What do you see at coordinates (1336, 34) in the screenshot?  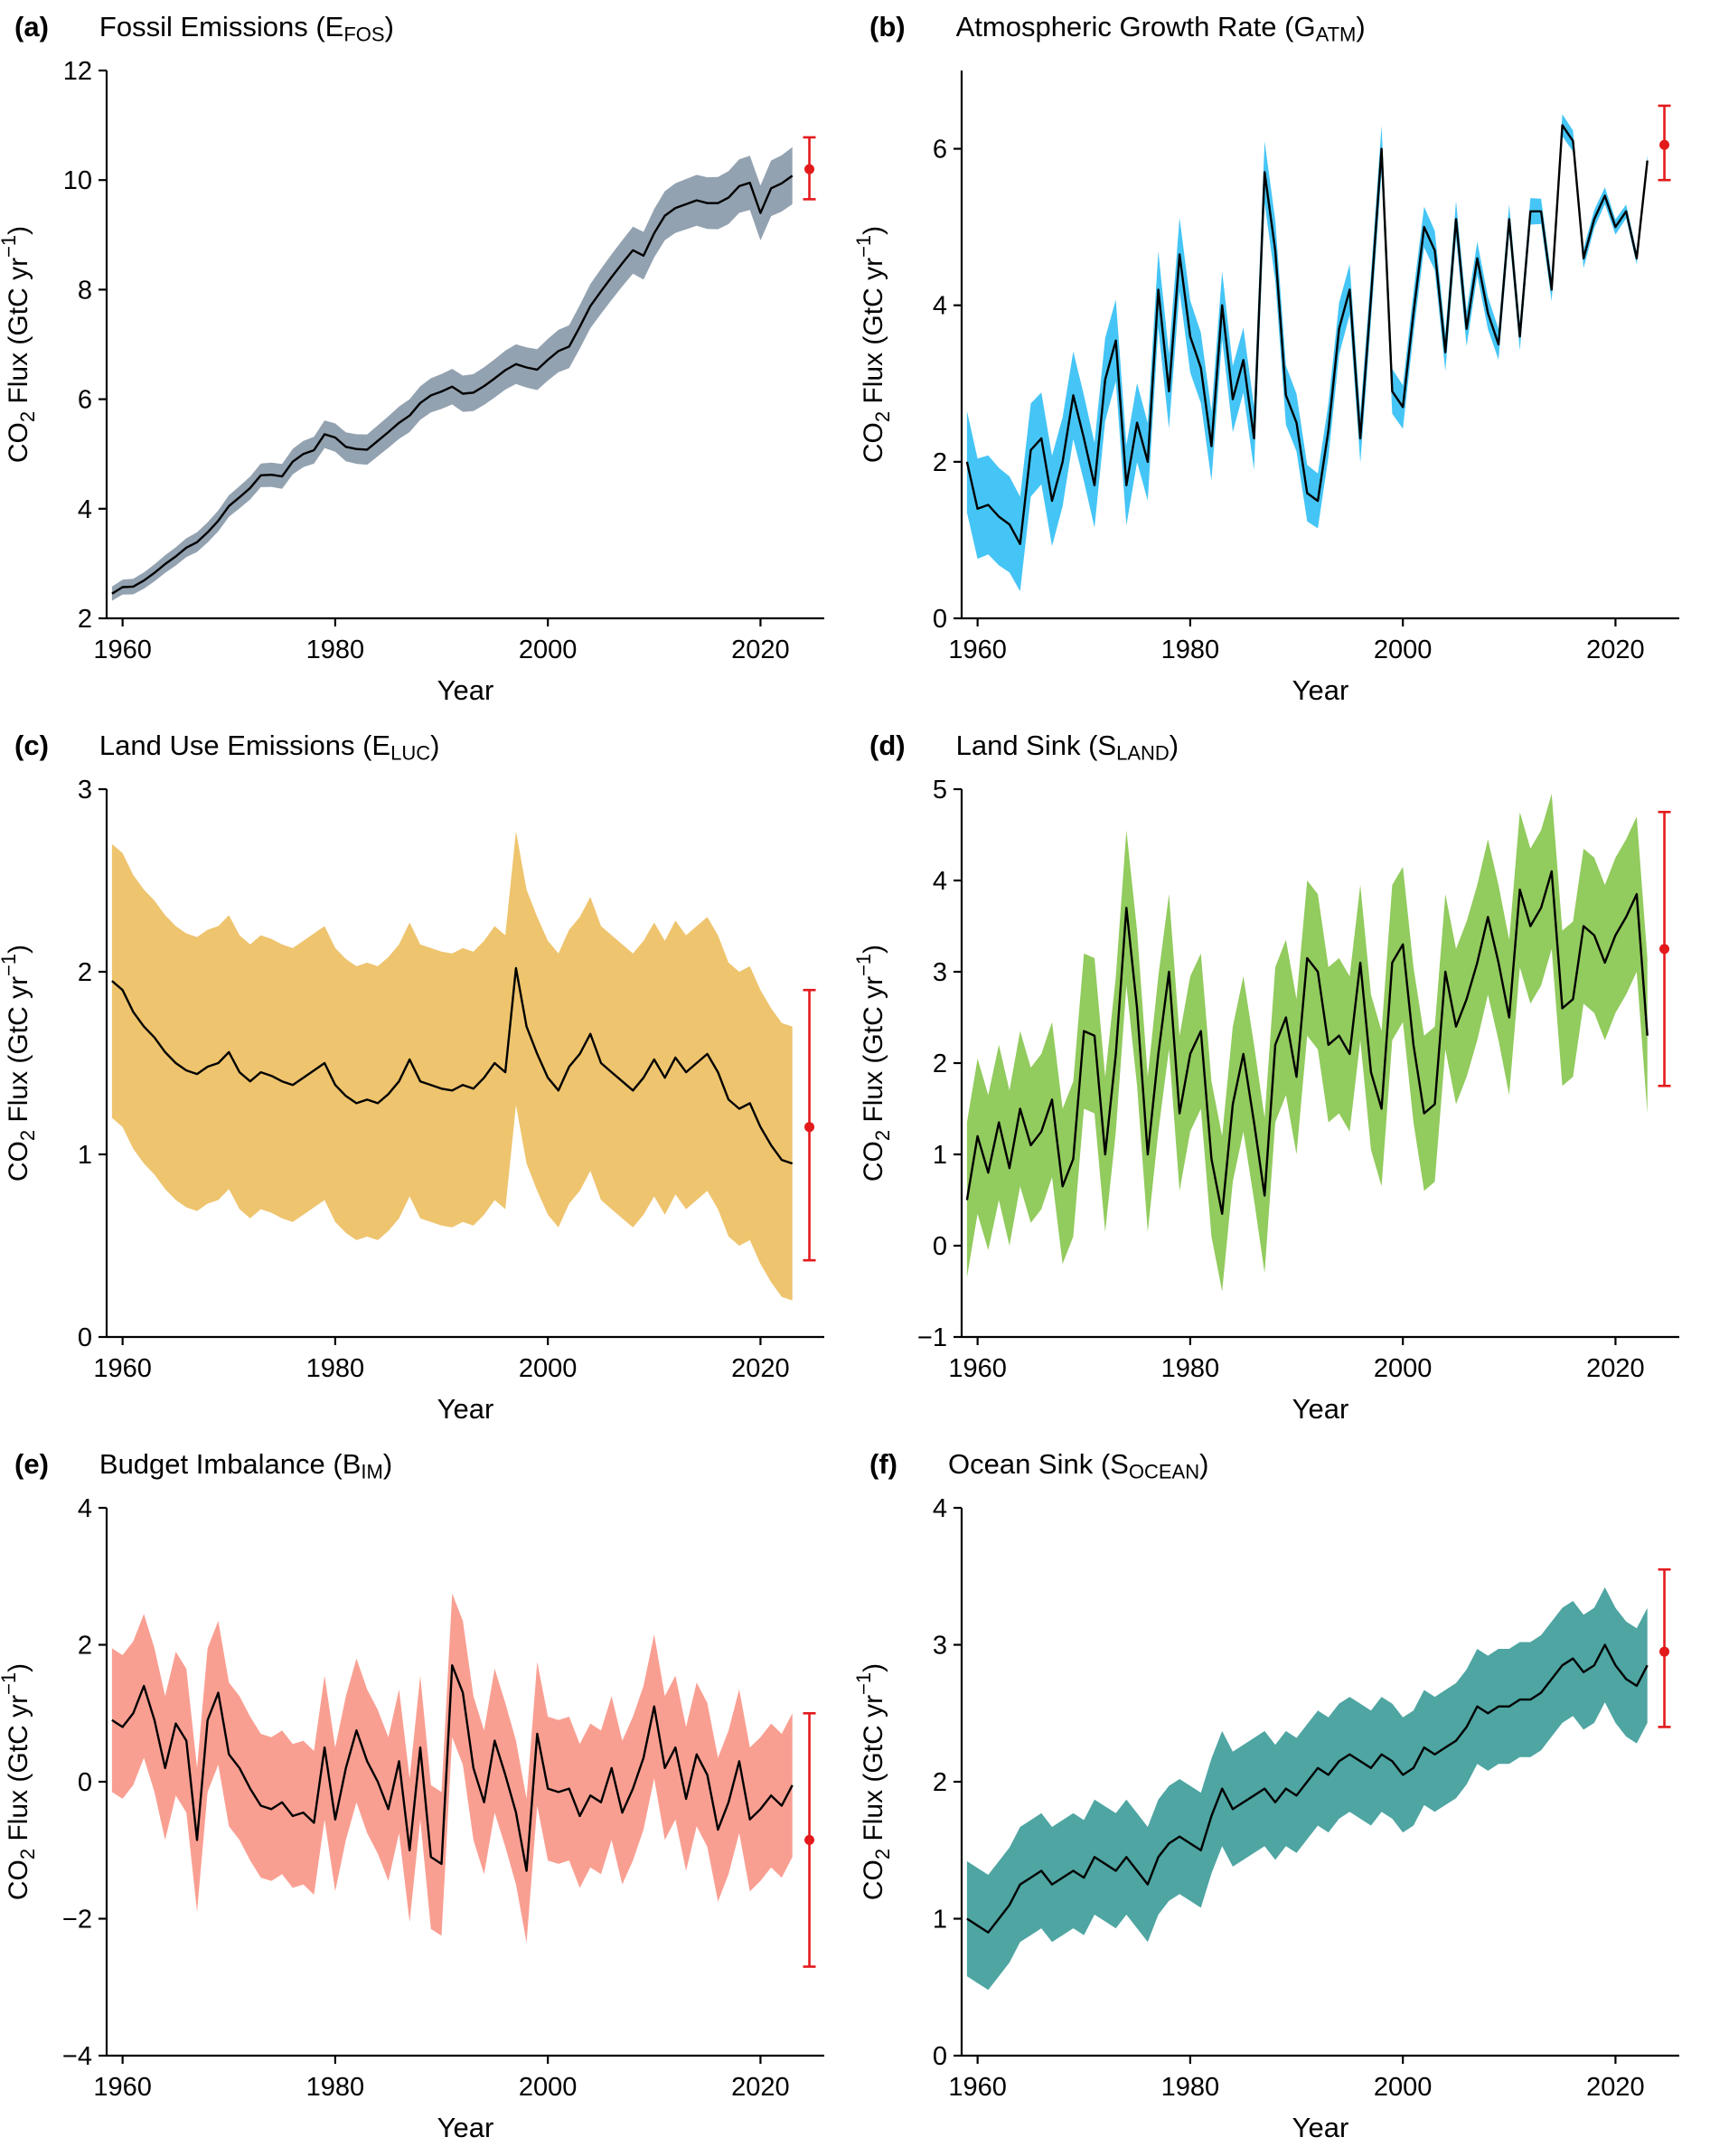 I see `title-subscript: ATM` at bounding box center [1336, 34].